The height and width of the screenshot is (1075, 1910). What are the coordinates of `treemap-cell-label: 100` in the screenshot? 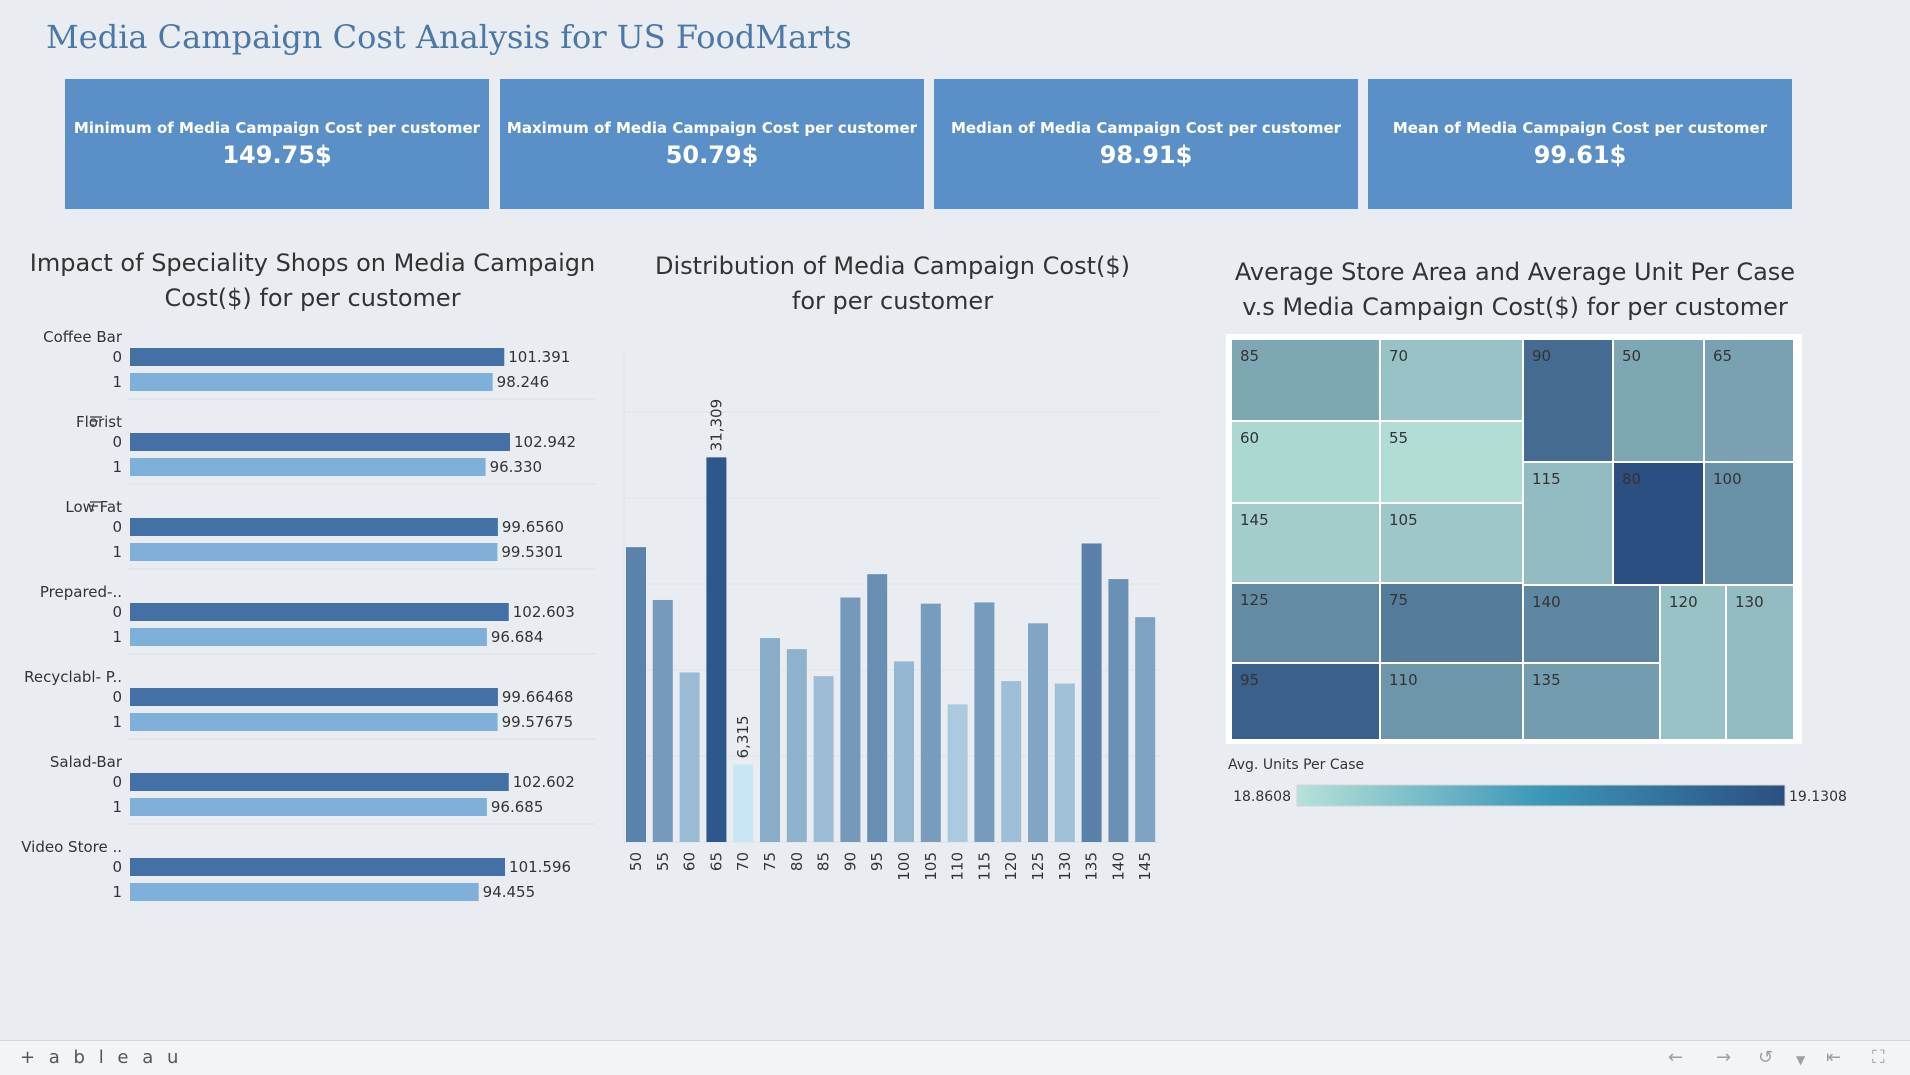 It's located at (1727, 479).